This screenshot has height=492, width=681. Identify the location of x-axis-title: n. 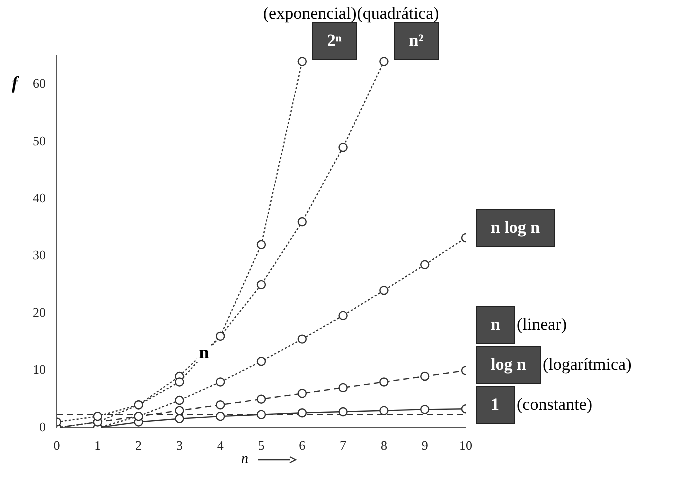
(245, 460).